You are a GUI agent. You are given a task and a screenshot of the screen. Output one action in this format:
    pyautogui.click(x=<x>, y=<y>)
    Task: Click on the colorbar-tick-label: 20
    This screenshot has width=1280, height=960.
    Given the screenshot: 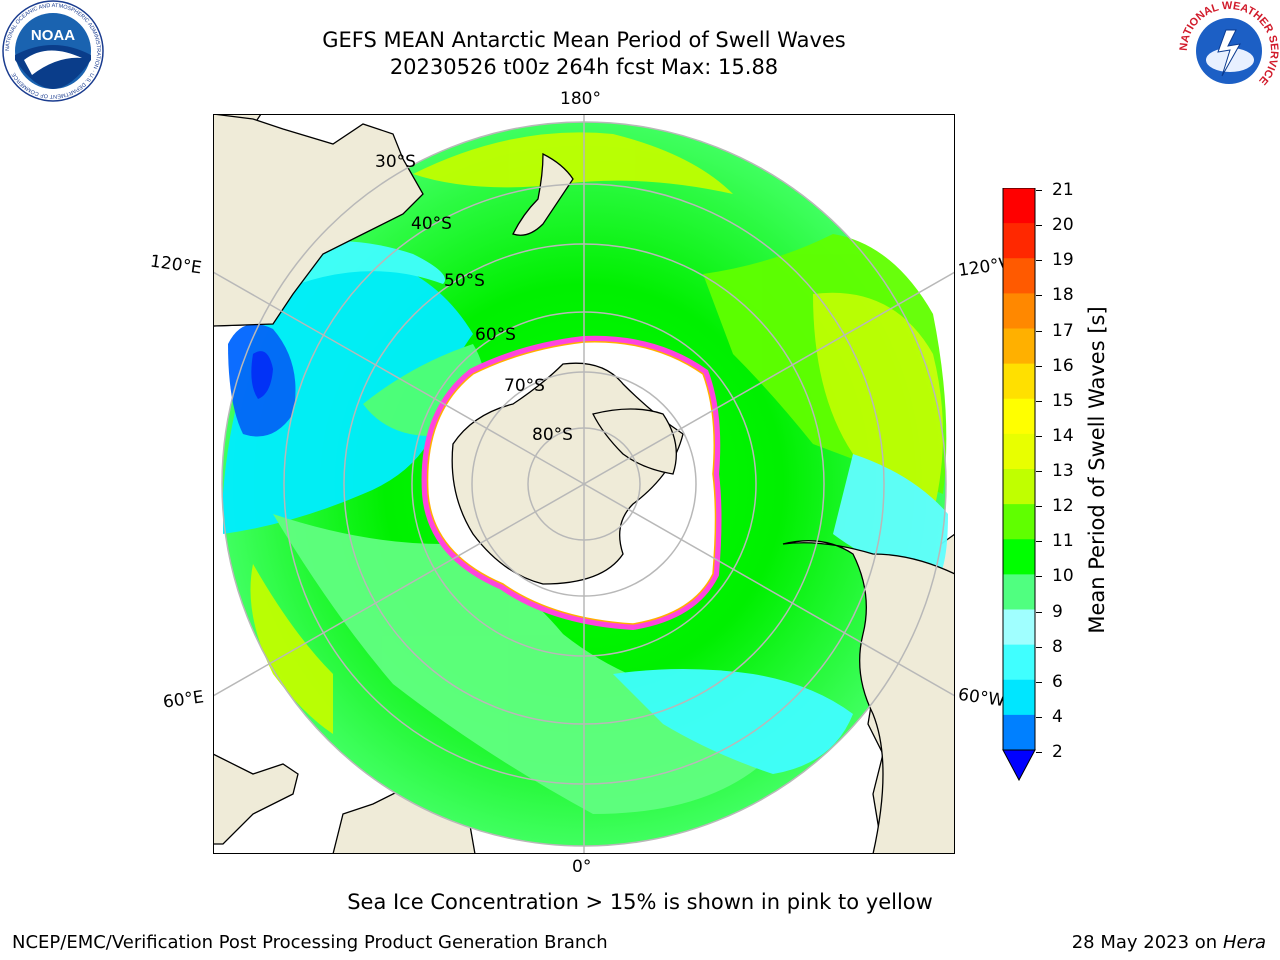 What is the action you would take?
    pyautogui.click(x=1063, y=225)
    